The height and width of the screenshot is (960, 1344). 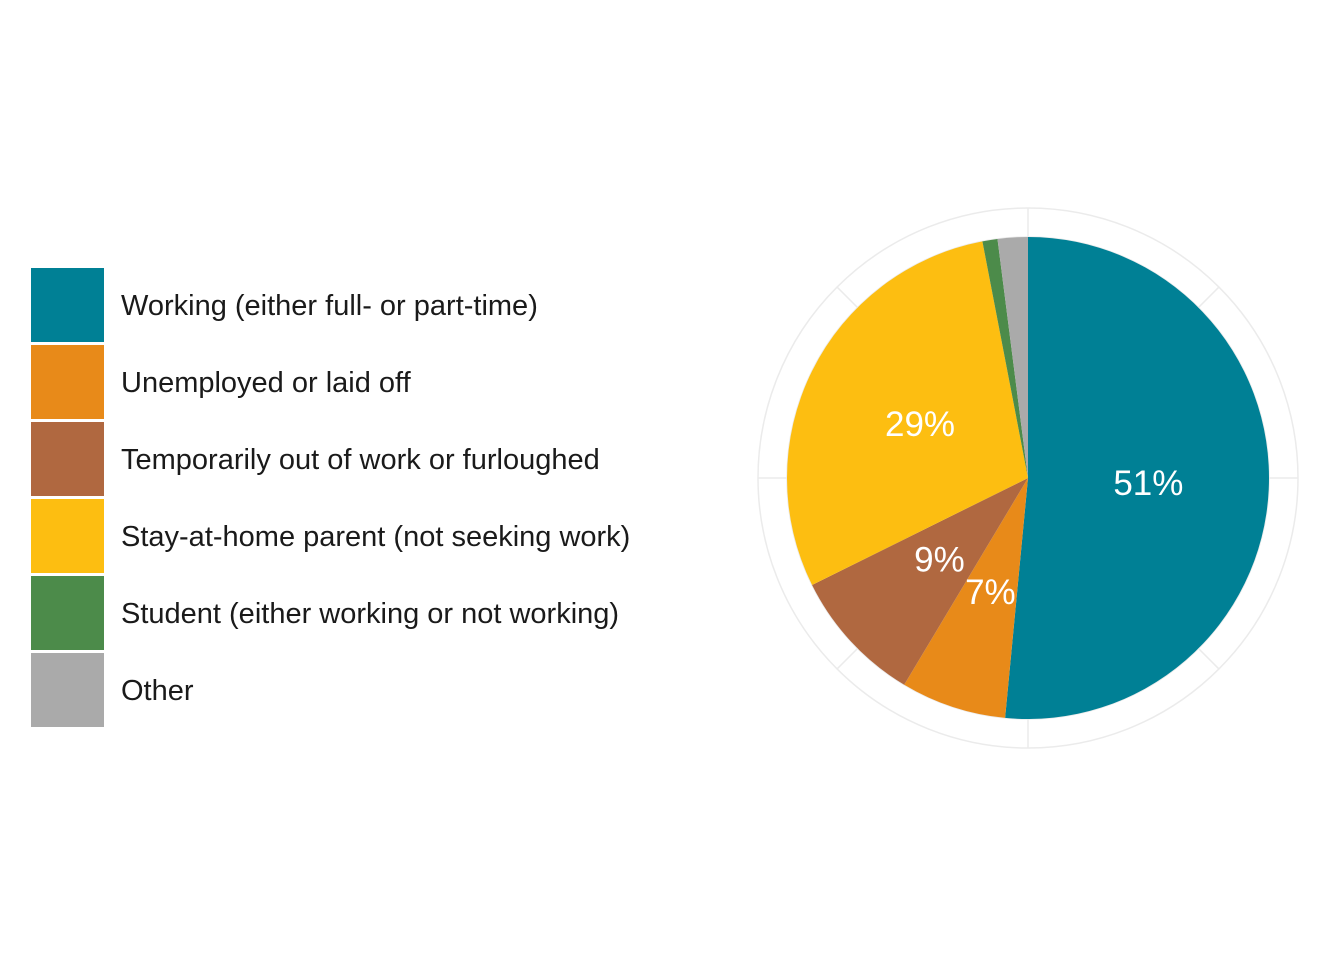 I want to click on pie-slice-other, so click(x=1012, y=357).